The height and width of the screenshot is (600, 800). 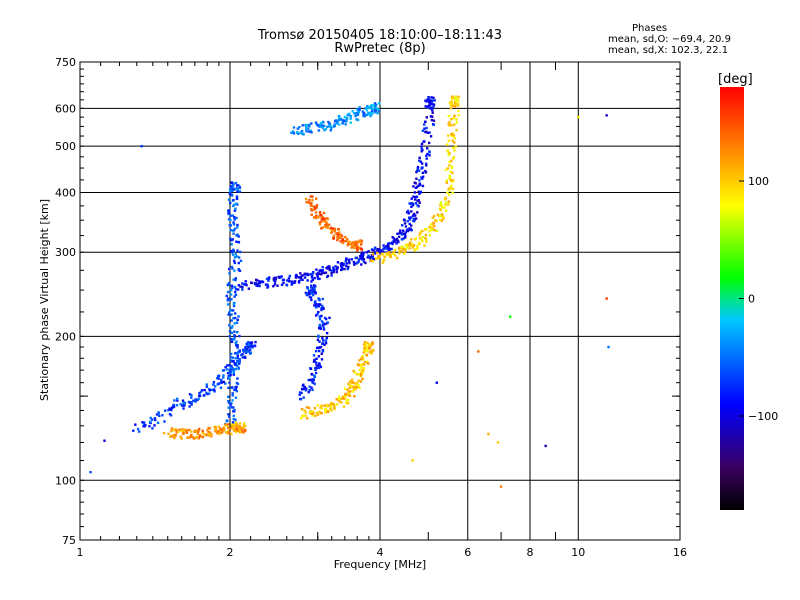 I want to click on y-tick-label: 200, so click(x=65, y=336).